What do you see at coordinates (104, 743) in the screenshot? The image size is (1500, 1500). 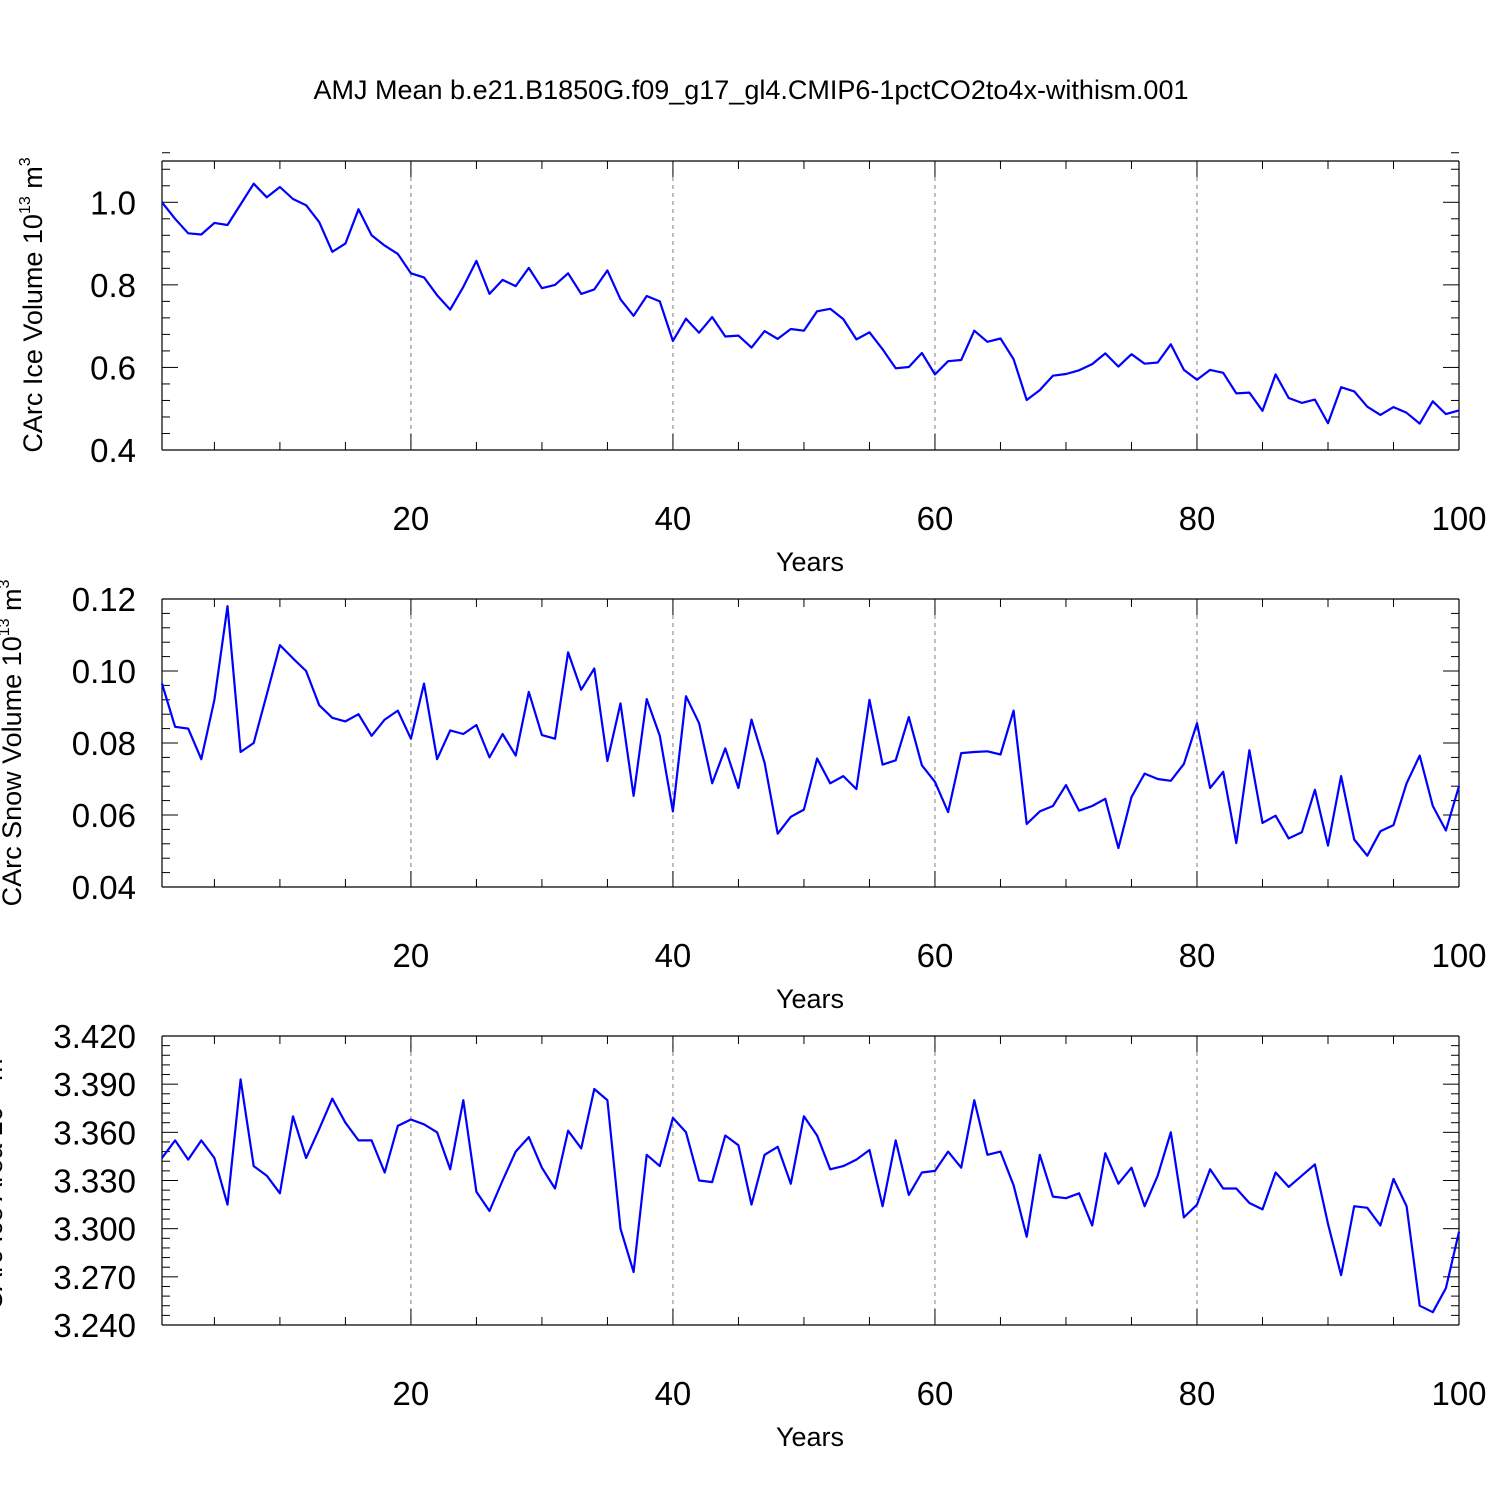 I see `y-tick-label: 0.08` at bounding box center [104, 743].